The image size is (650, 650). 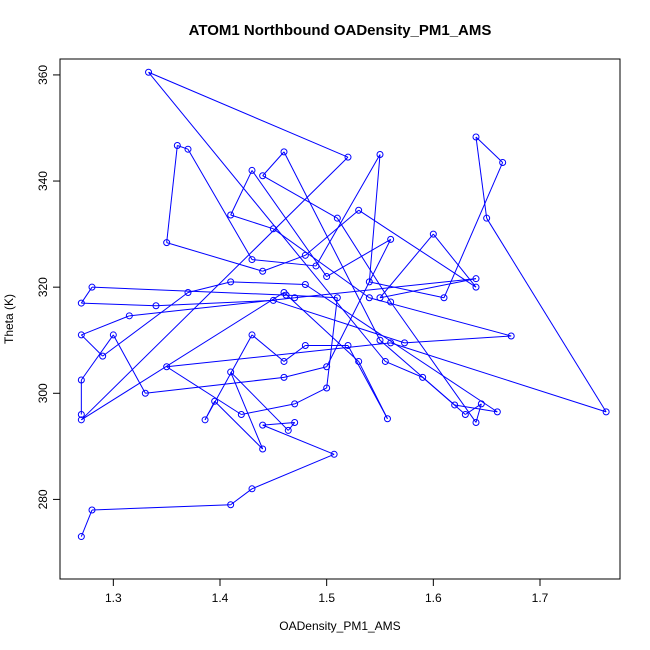 What do you see at coordinates (9, 319) in the screenshot?
I see `y-axis-label: Theta (K)` at bounding box center [9, 319].